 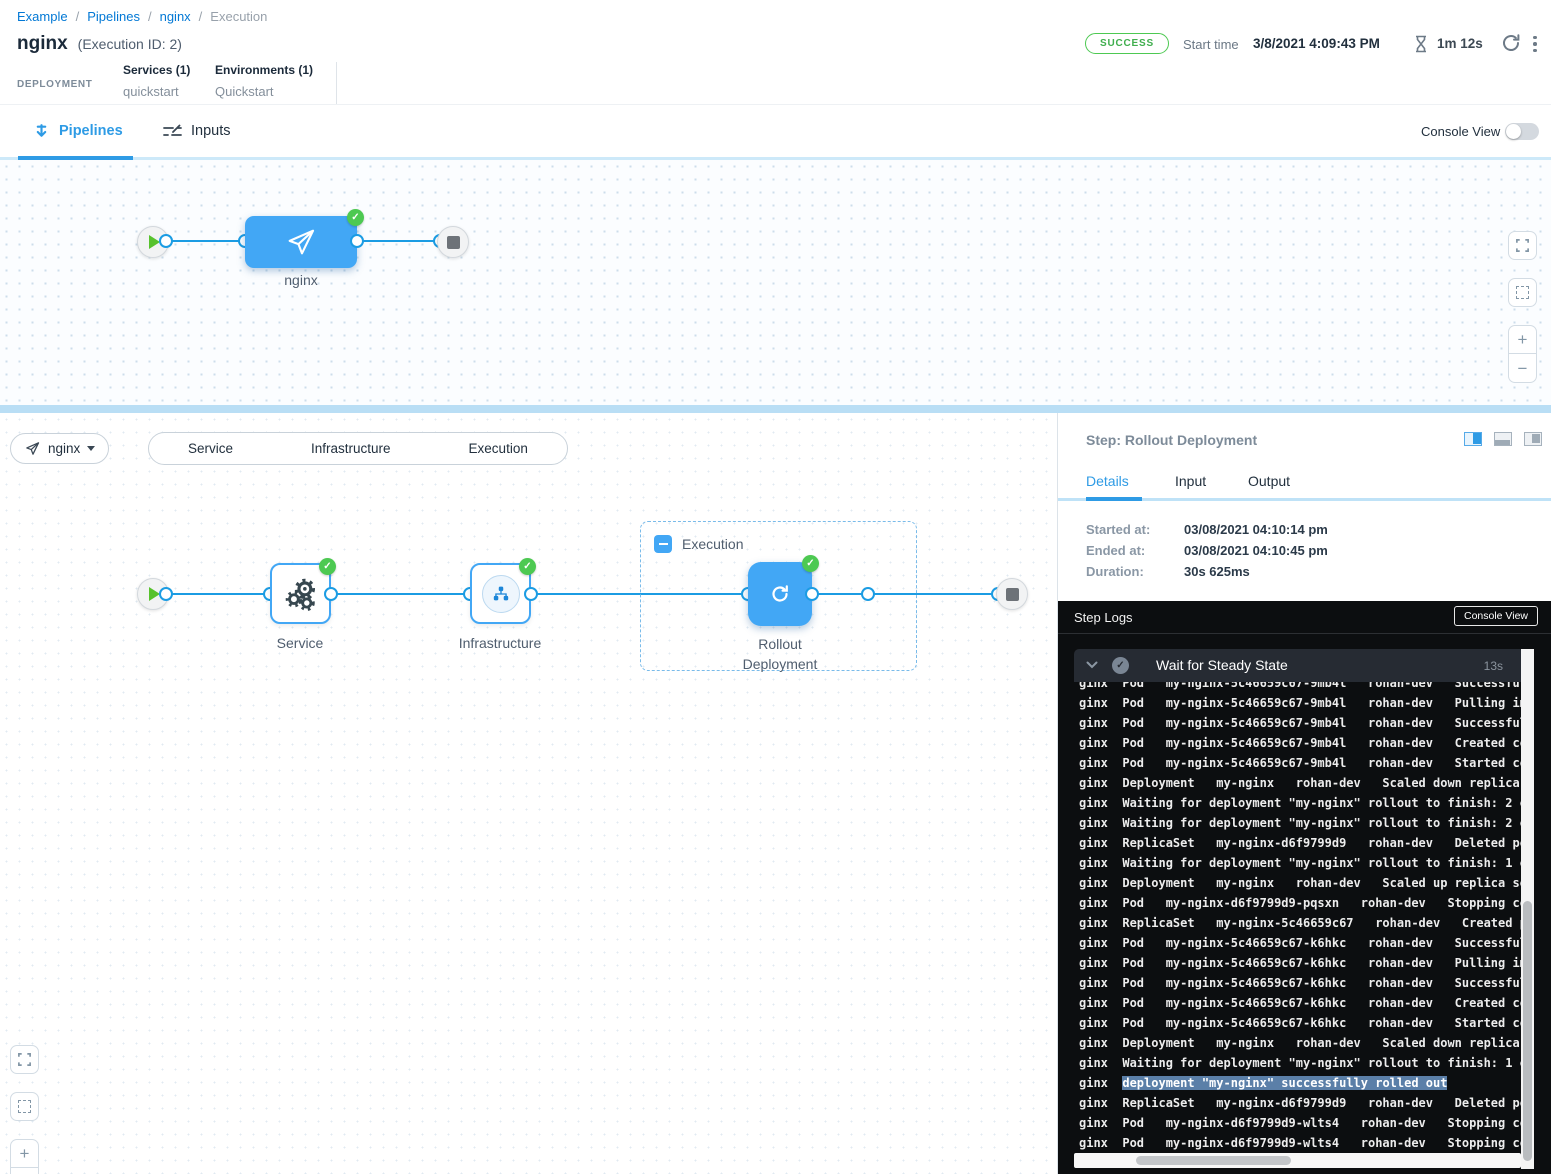 I want to click on selection-icon, so click(x=24, y=1106).